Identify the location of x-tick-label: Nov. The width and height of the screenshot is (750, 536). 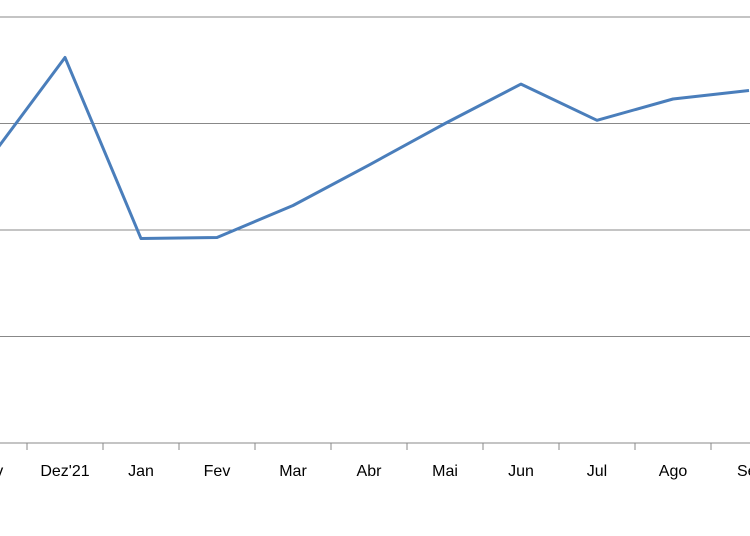
(1, 471).